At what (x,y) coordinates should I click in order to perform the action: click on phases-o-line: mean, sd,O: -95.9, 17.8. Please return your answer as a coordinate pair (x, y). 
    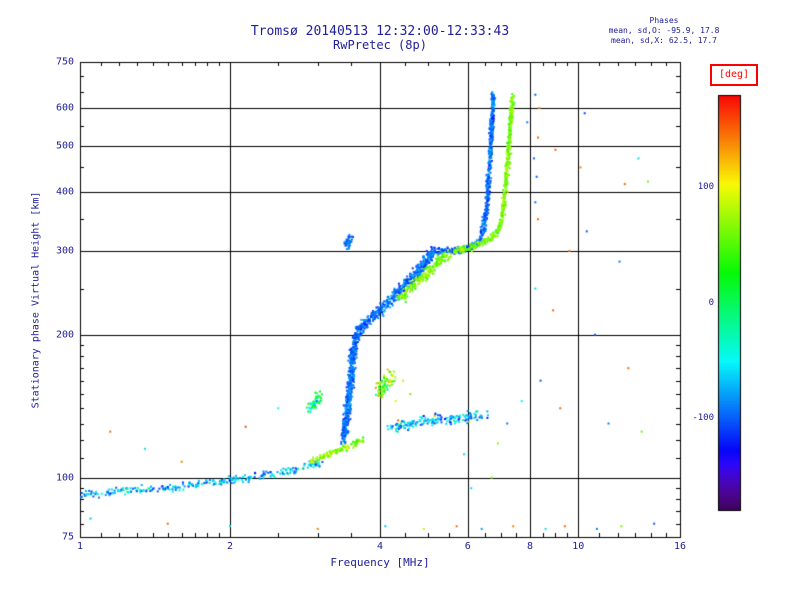
    Looking at the image, I should click on (664, 30).